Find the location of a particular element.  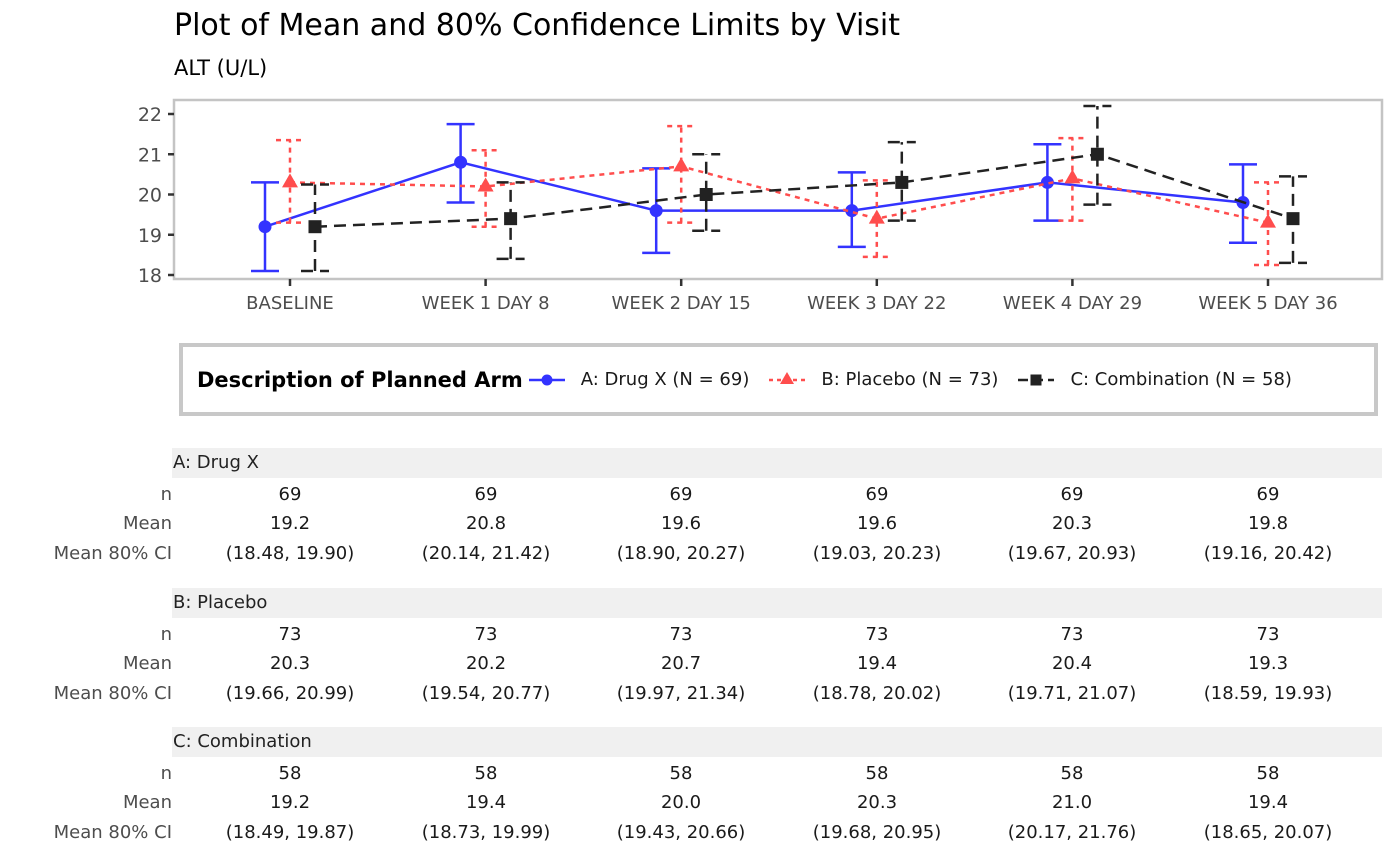

y-tick-label: 22 is located at coordinates (150, 115).